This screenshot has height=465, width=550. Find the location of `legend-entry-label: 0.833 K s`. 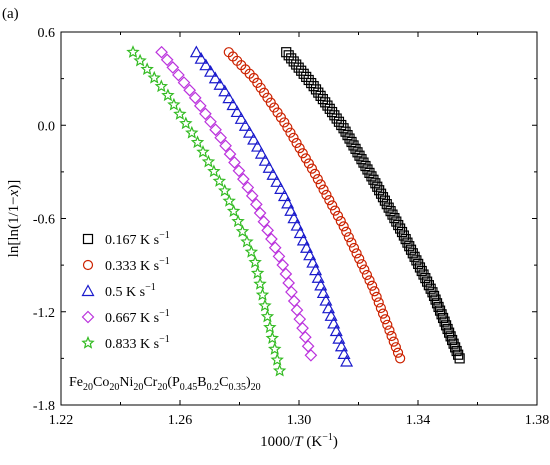

legend-entry-label: 0.833 K s is located at coordinates (132, 344).